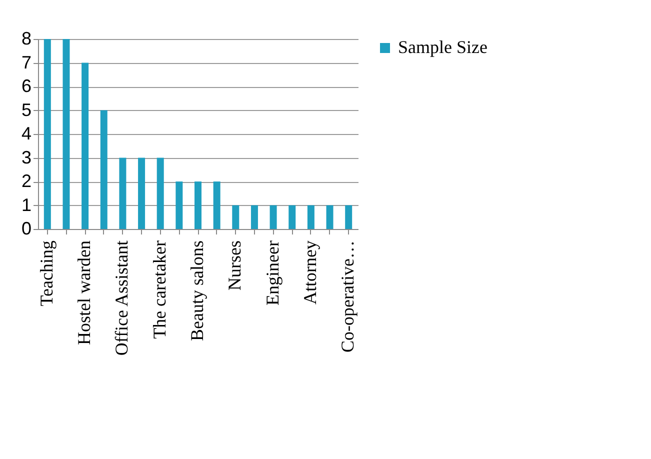 Image resolution: width=651 pixels, height=459 pixels. Describe the element at coordinates (159, 289) in the screenshot. I see `x-tick-label: The caretaker` at that location.